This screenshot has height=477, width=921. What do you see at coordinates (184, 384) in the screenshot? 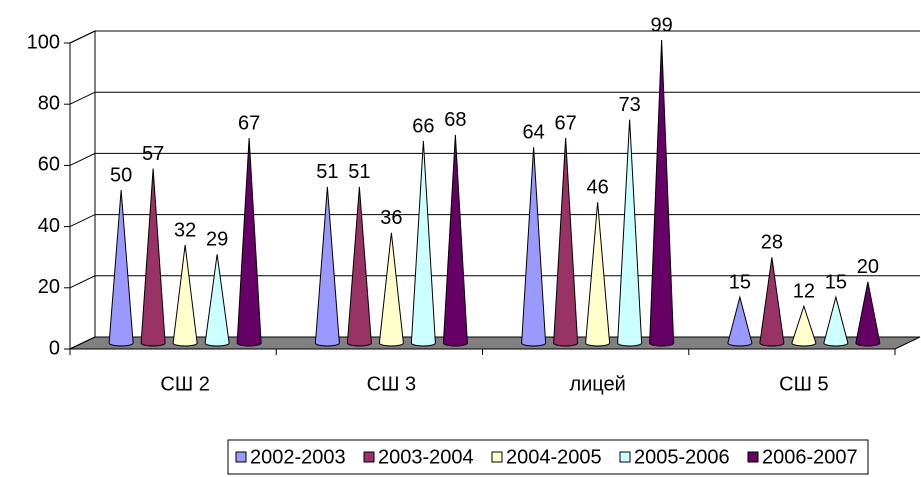
I see `x-tick-label: СШ 2` at bounding box center [184, 384].